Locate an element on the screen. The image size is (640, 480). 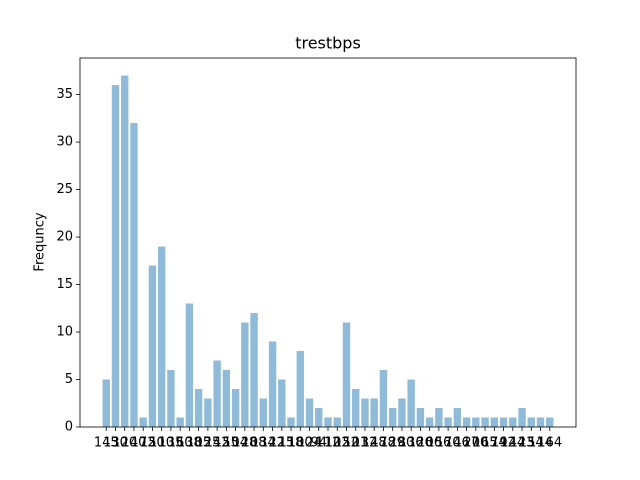
x-tick-label: 192 is located at coordinates (503, 443).